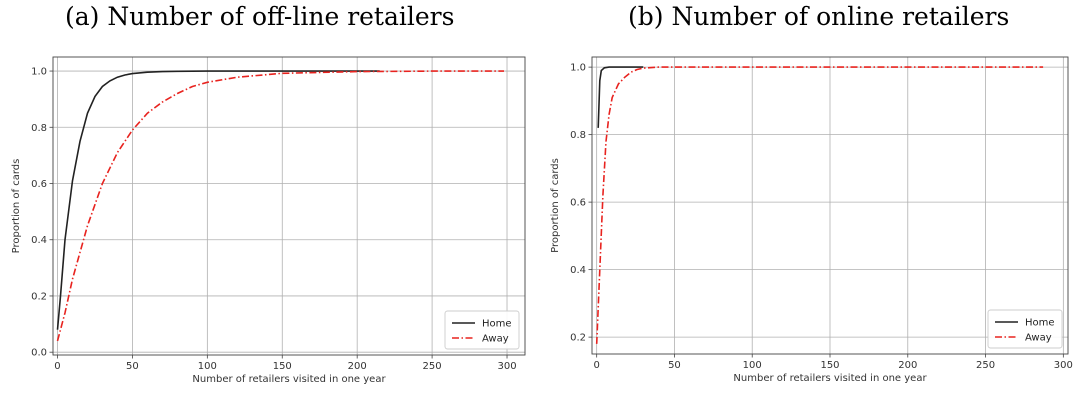  Describe the element at coordinates (620, 97) in the screenshot. I see `series-line-home` at that location.